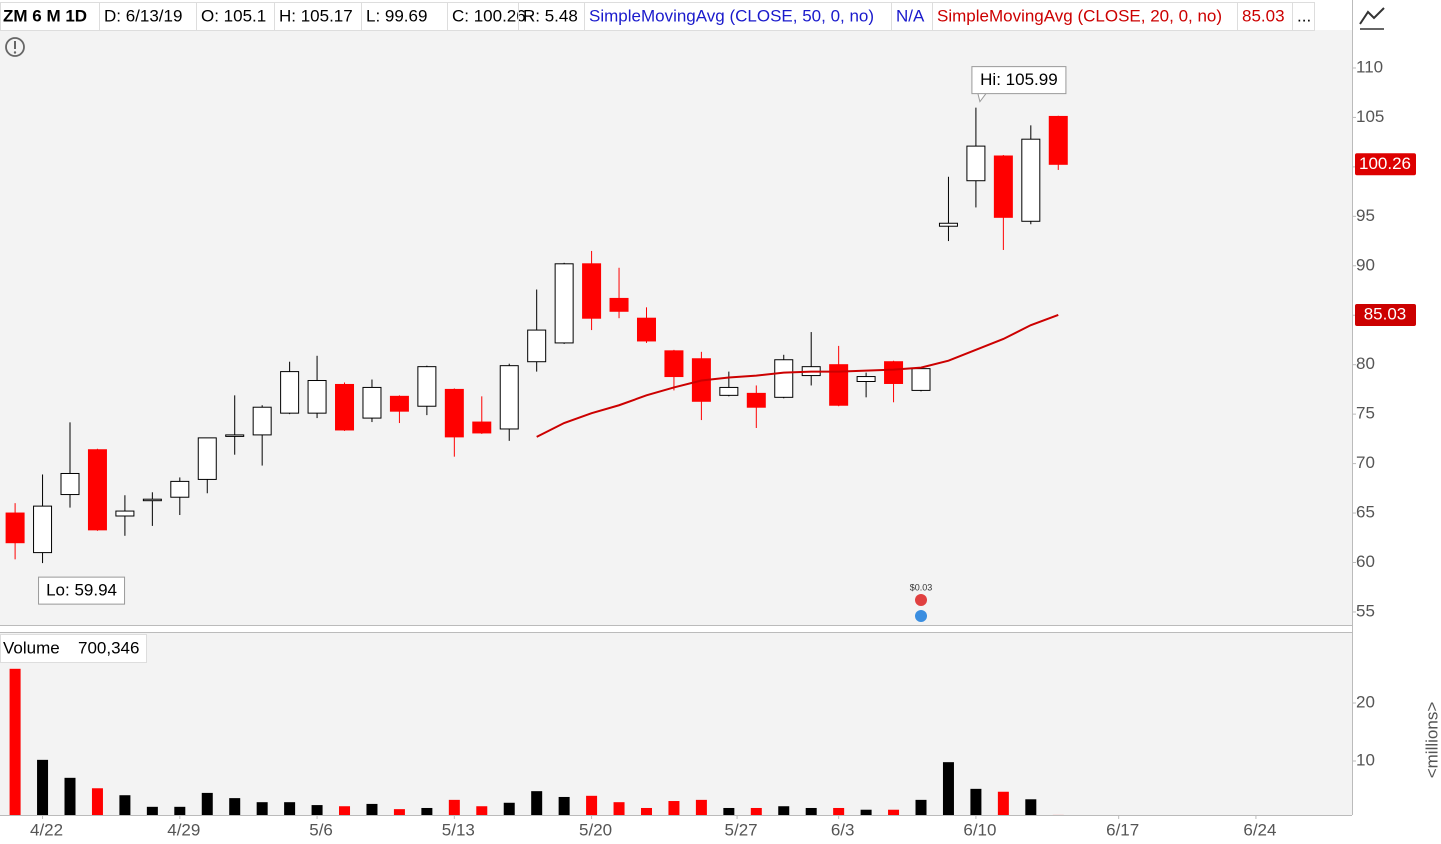 The width and height of the screenshot is (1441, 844). What do you see at coordinates (731, 15) in the screenshot?
I see `study-name: SimpleMovingAvg (CLOSE, 50, 0, no)` at bounding box center [731, 15].